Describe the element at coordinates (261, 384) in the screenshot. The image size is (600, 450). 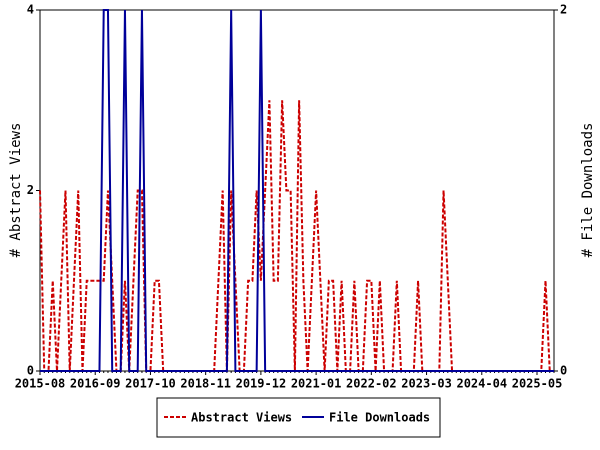
I see `x-tick-label: 2019-12` at that location.